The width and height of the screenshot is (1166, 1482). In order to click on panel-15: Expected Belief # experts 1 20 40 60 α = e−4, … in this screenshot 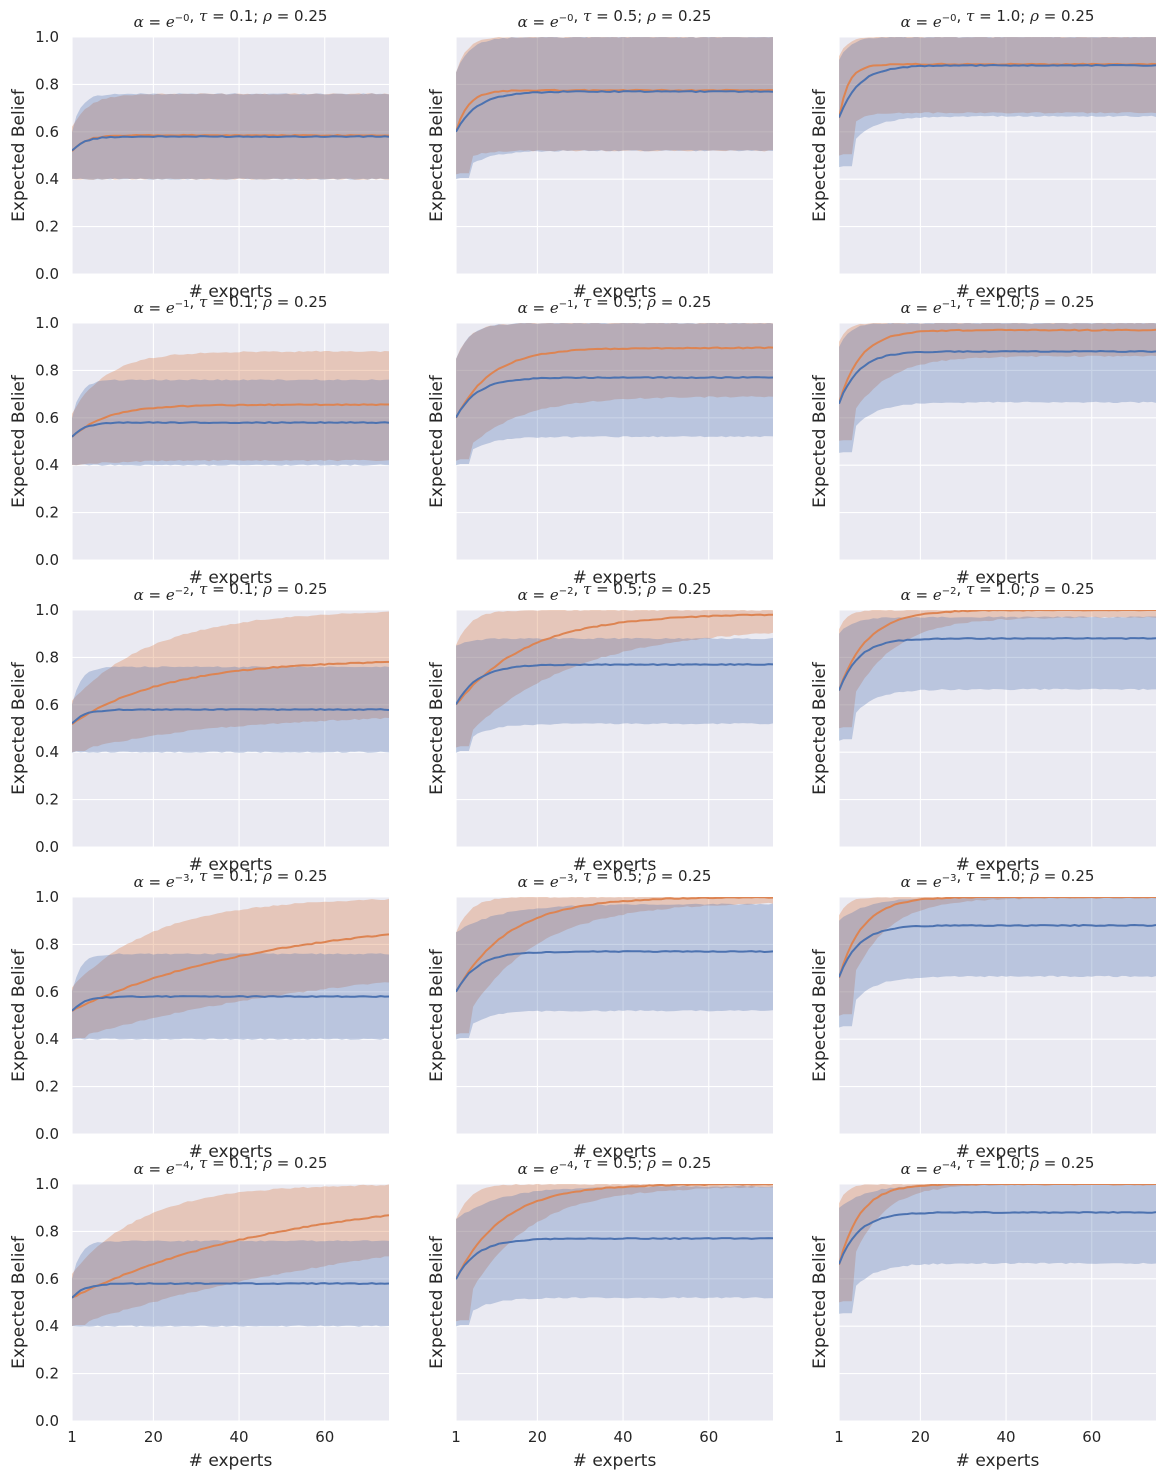, I will do `click(983, 1312)`.